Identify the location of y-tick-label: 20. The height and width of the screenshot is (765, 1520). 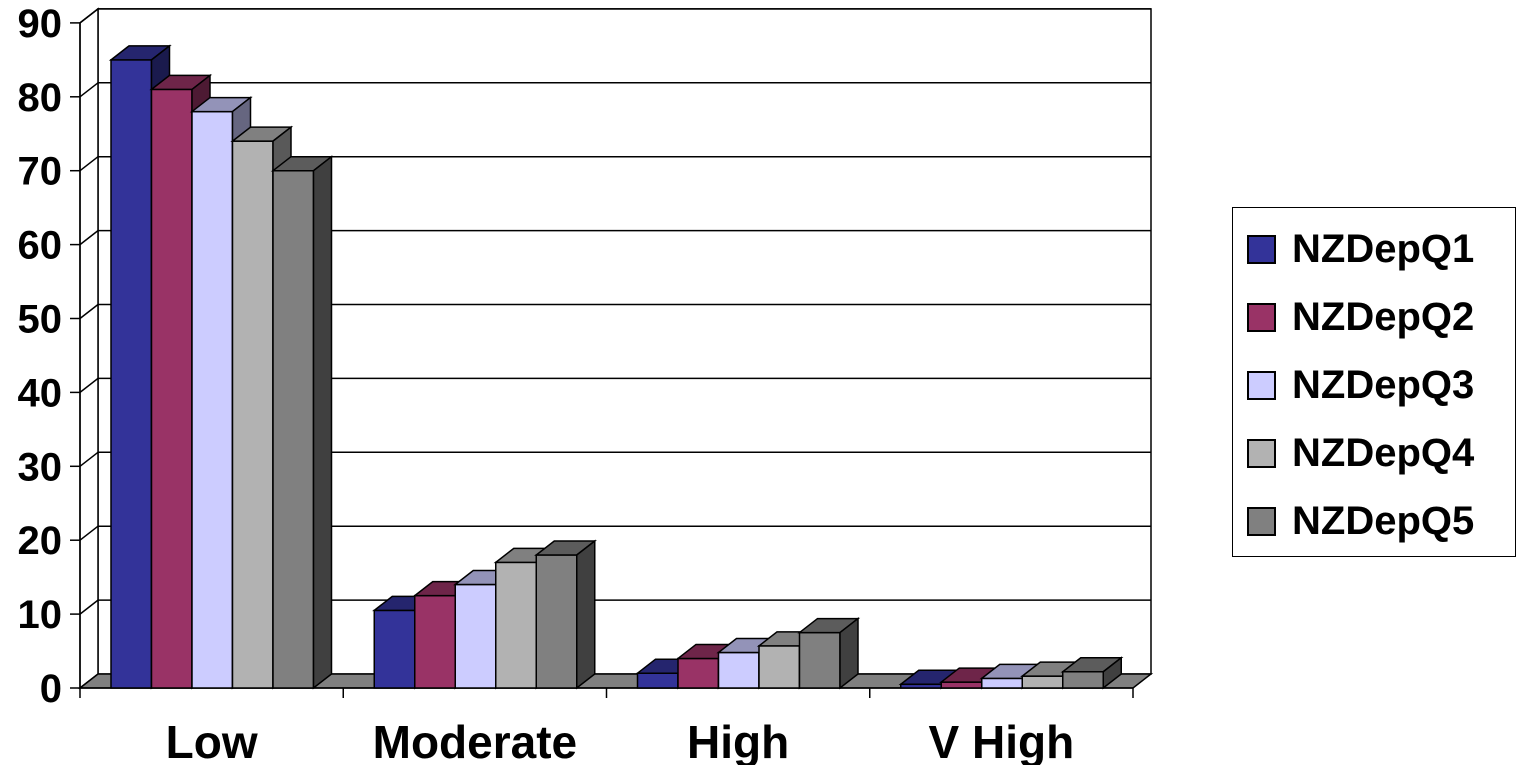
(40, 541).